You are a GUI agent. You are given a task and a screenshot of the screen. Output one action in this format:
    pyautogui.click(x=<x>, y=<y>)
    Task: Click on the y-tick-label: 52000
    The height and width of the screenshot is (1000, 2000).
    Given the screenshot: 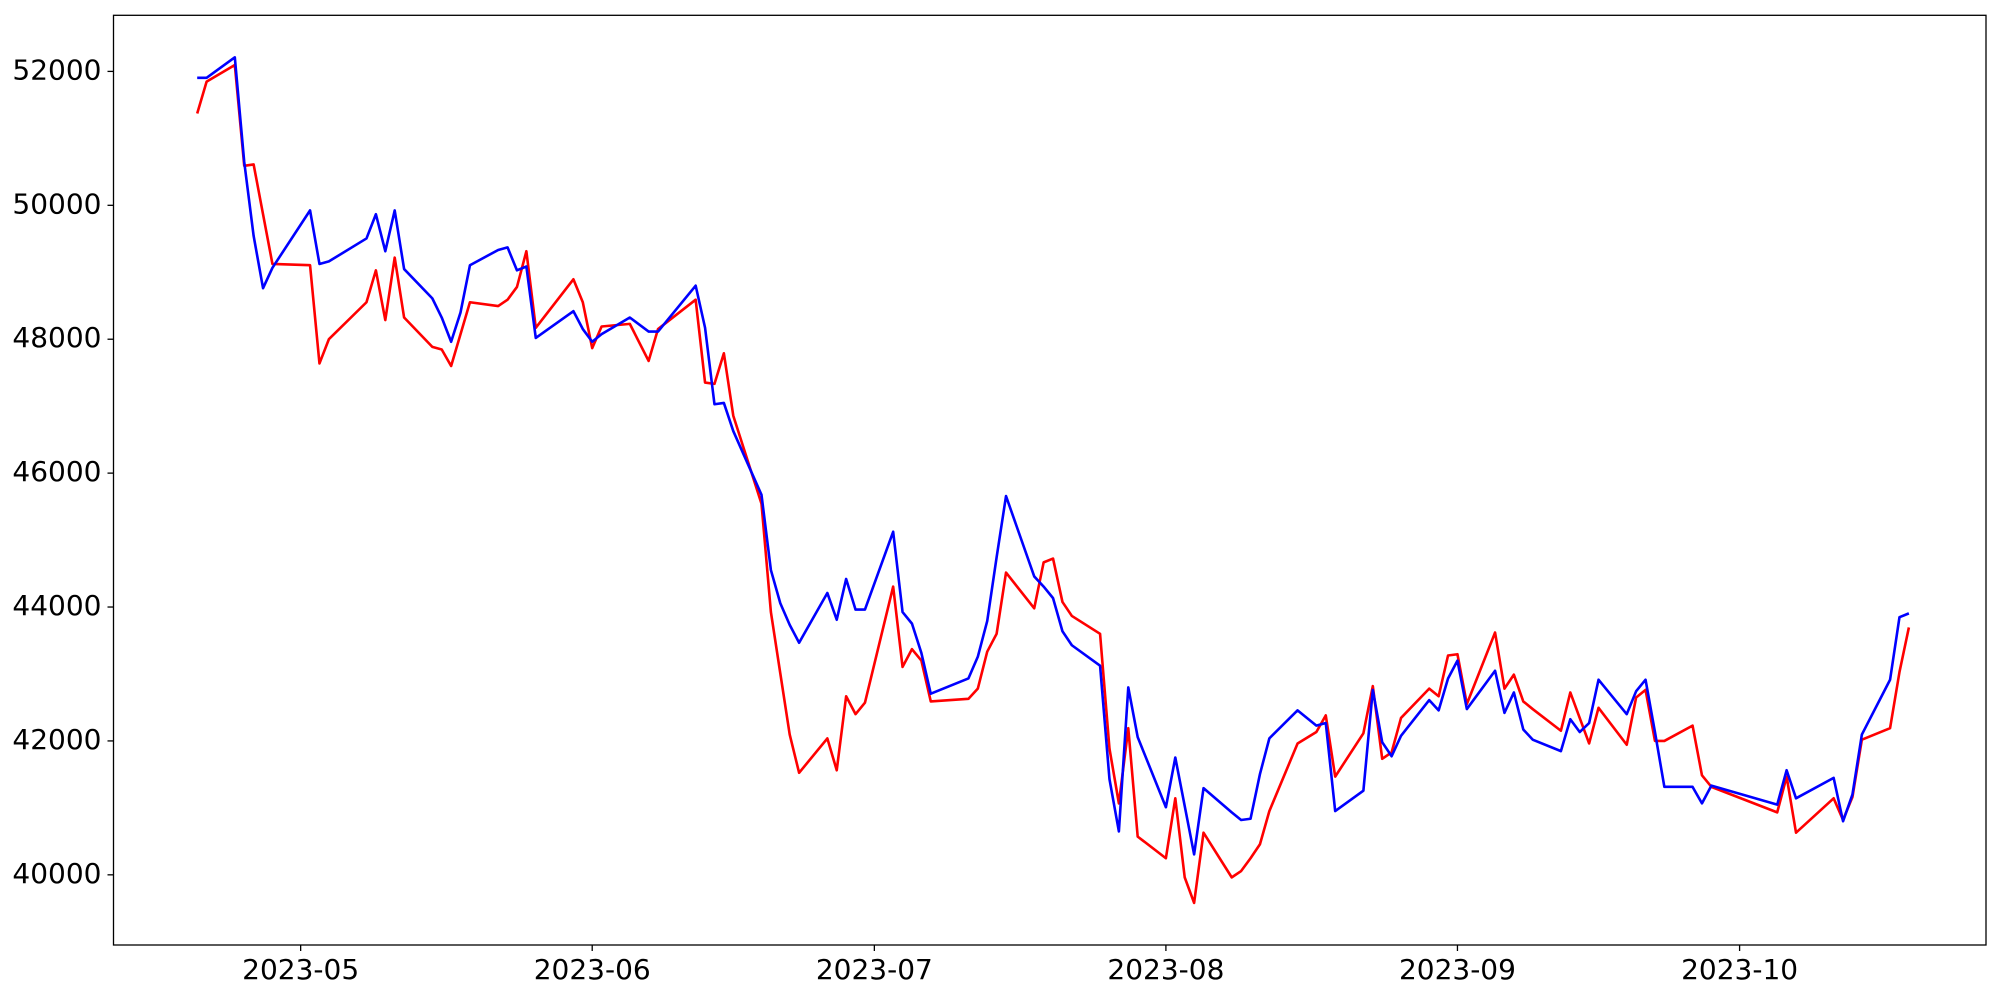 What is the action you would take?
    pyautogui.click(x=56, y=69)
    